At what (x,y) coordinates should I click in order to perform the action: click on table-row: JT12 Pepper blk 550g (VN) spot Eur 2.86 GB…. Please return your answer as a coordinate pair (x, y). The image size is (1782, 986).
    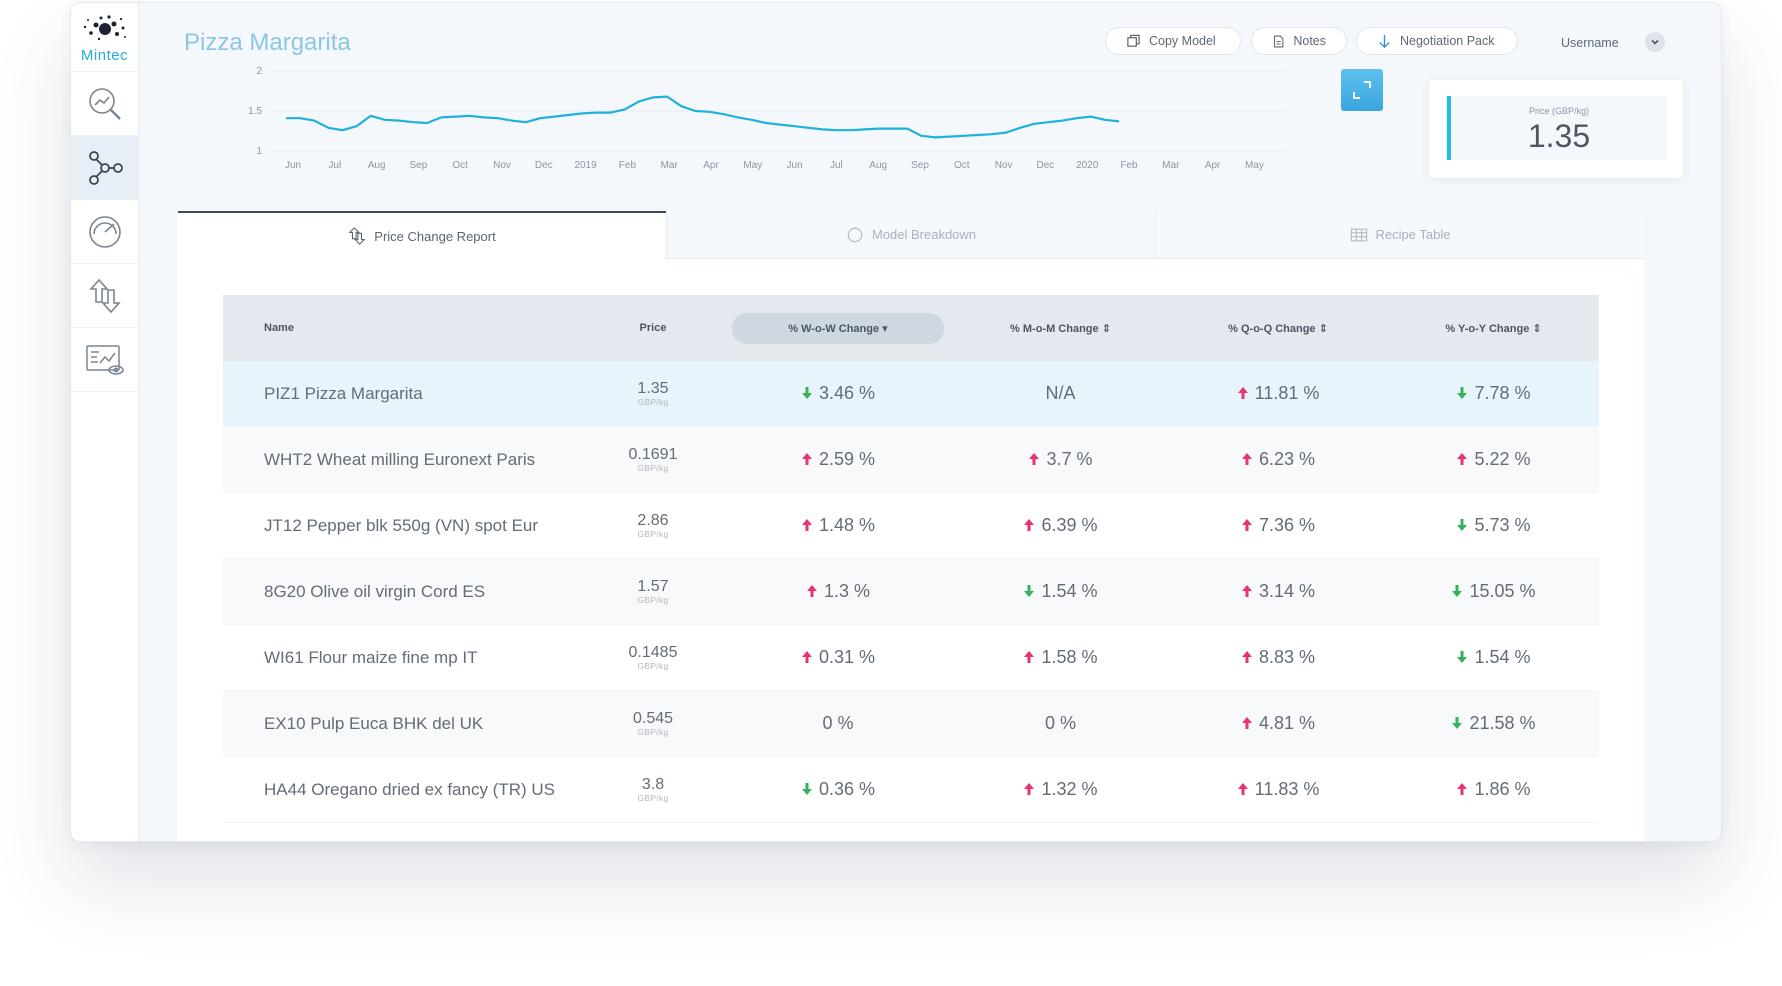
    Looking at the image, I should click on (911, 525).